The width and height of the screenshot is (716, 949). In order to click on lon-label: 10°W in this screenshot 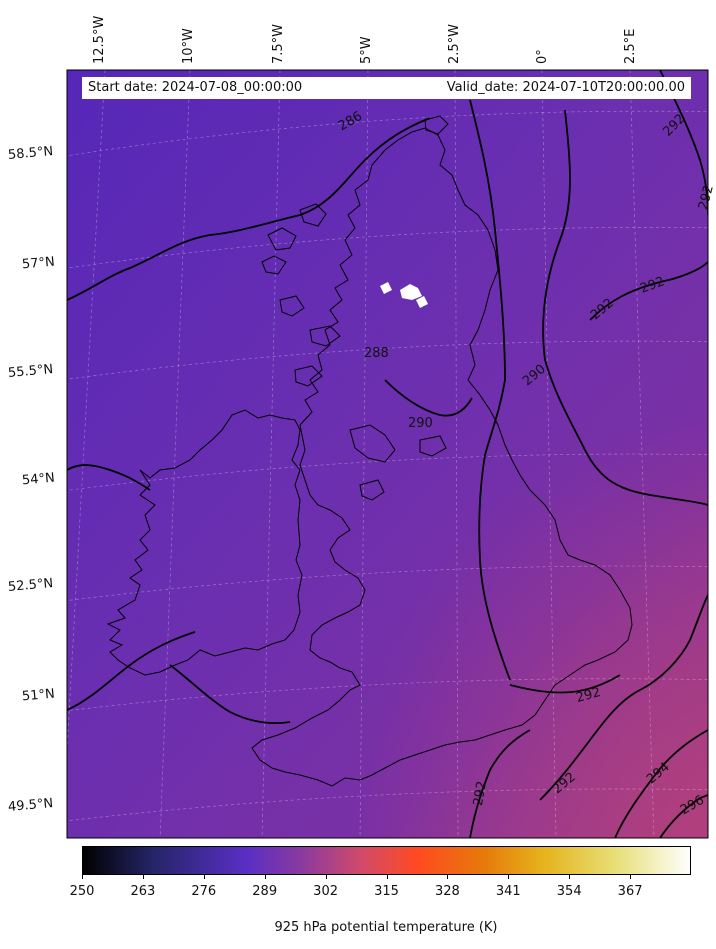, I will do `click(188, 46)`.